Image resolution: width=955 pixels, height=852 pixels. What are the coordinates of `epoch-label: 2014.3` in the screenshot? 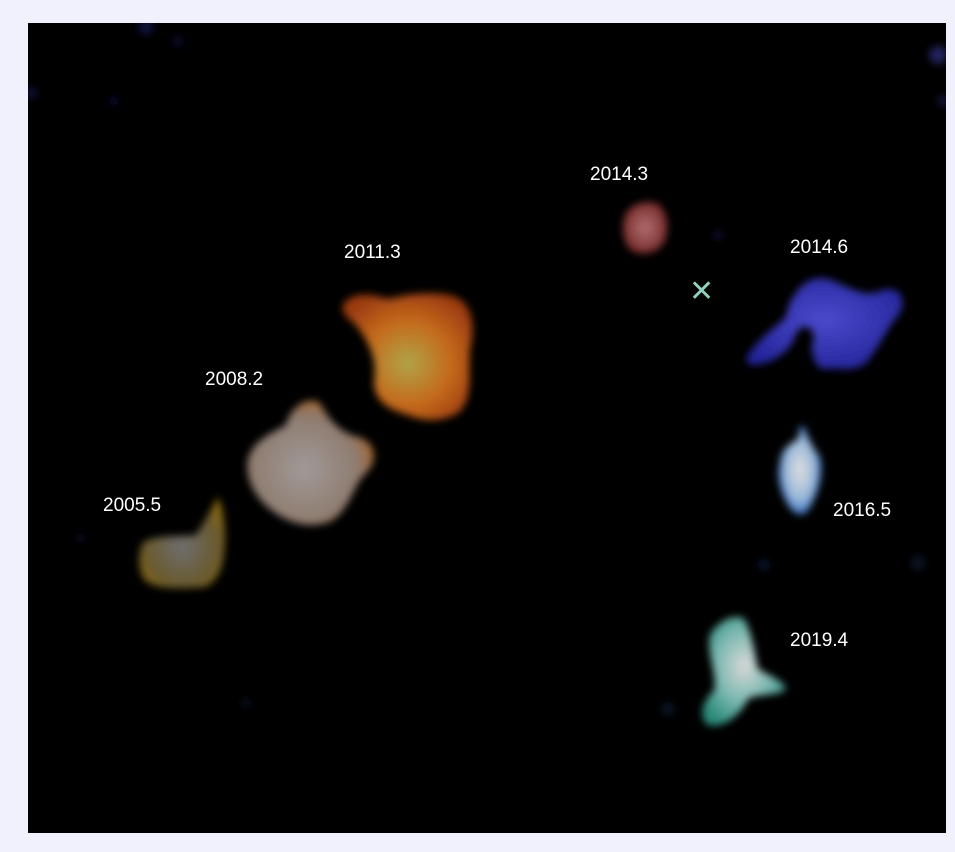 It's located at (619, 174).